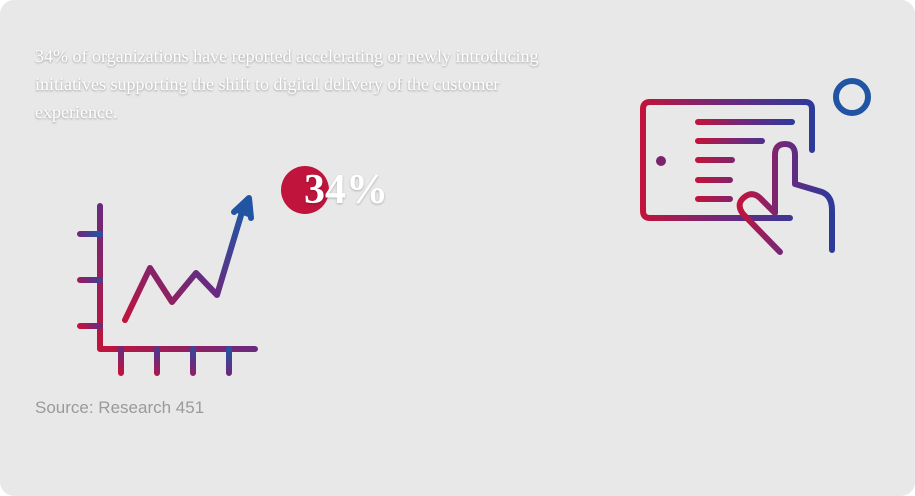 The image size is (915, 496). I want to click on growth-chart-icon, so click(167, 285).